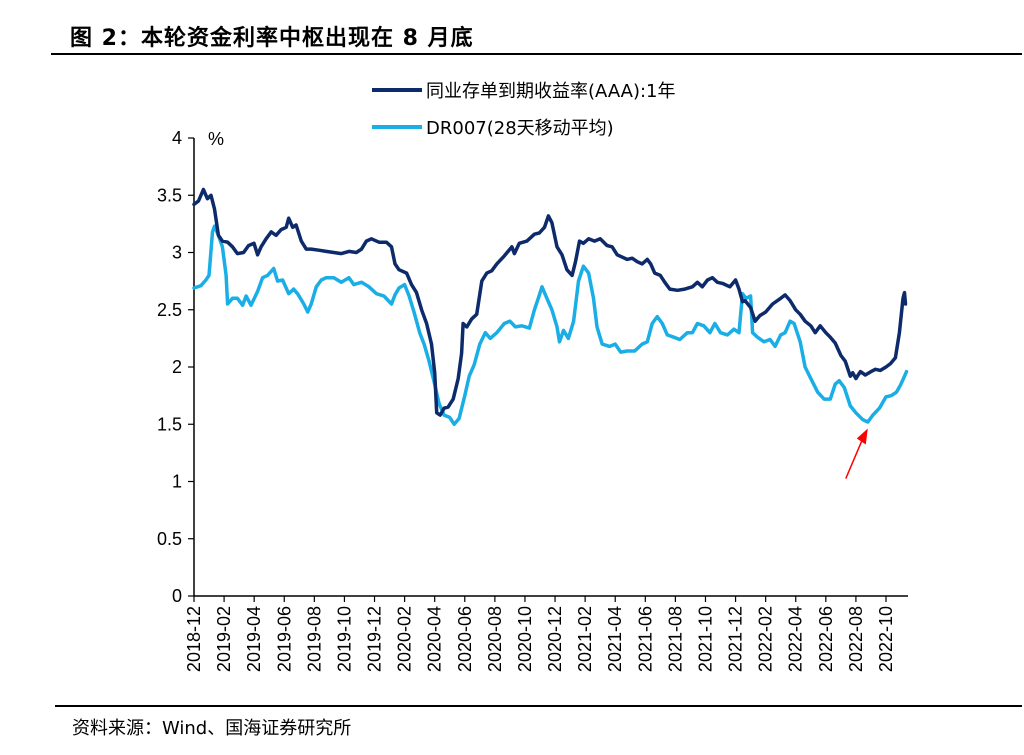 This screenshot has height=755, width=1024. I want to click on y-tick-label: 0.5, so click(169, 539).